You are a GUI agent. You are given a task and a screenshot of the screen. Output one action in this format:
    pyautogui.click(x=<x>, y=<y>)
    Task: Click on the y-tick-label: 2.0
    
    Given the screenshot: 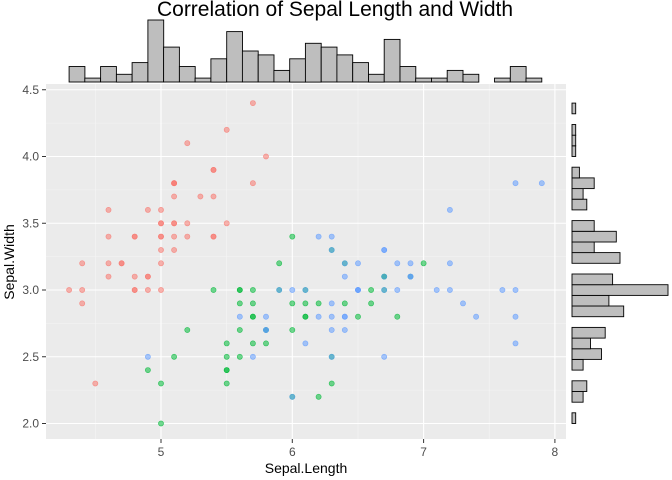 What is the action you would take?
    pyautogui.click(x=30, y=424)
    